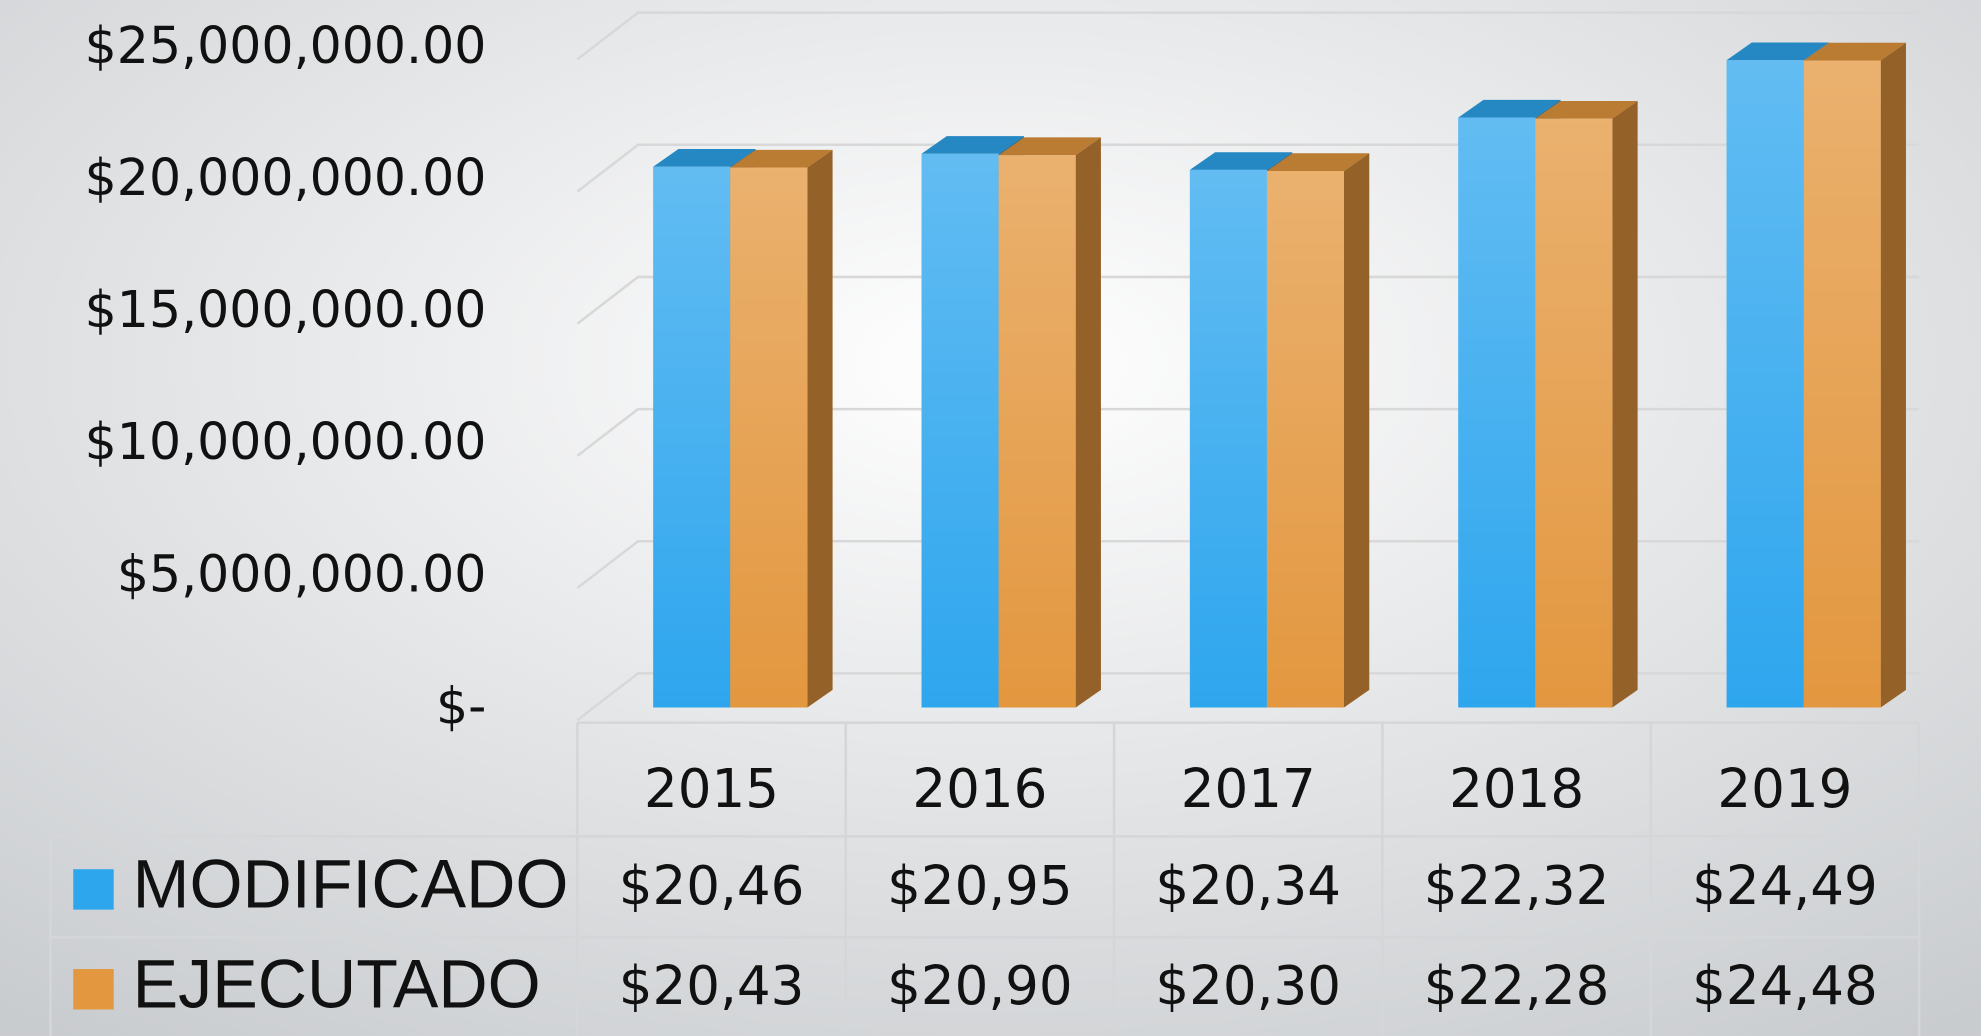 The width and height of the screenshot is (1981, 1036). Describe the element at coordinates (1517, 986) in the screenshot. I see `data-table-value: $22,28` at that location.